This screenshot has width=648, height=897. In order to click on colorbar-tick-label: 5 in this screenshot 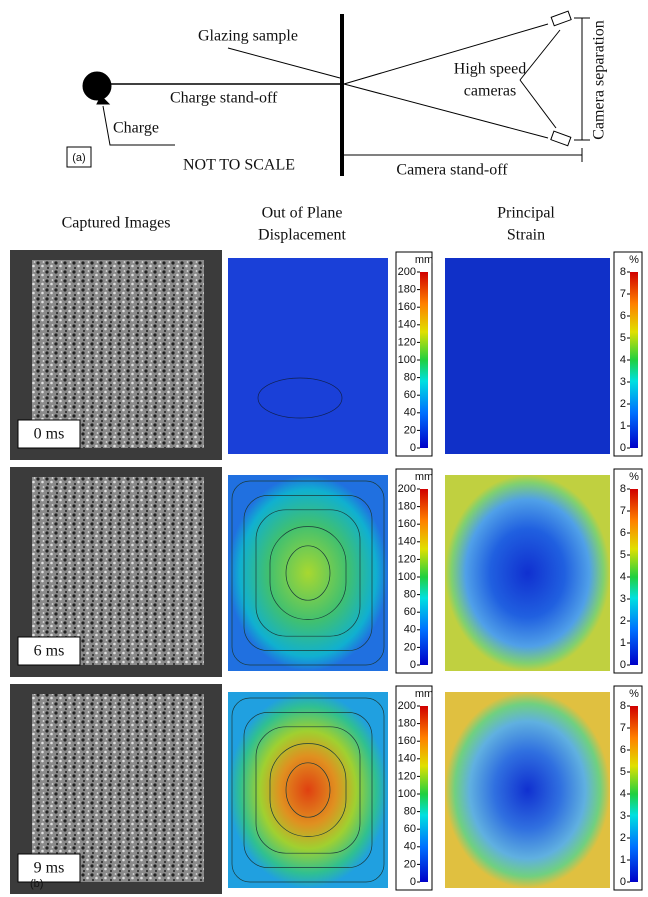, I will do `click(623, 338)`.